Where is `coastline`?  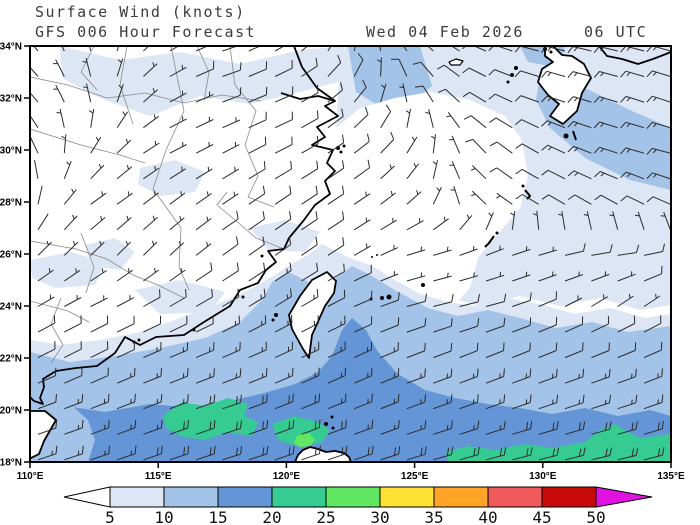
coastline is located at coordinates (489, 241).